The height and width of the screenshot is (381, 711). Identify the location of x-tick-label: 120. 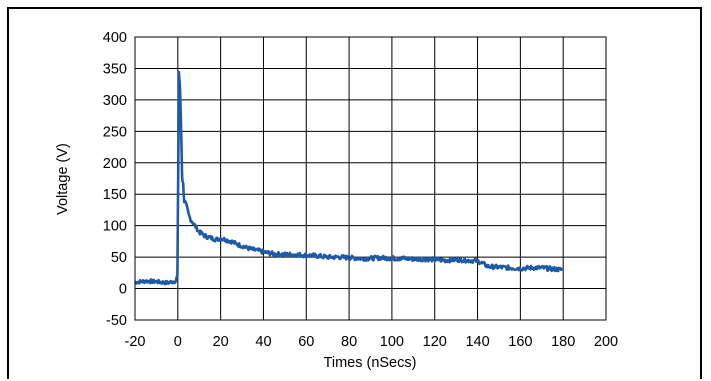
(435, 342).